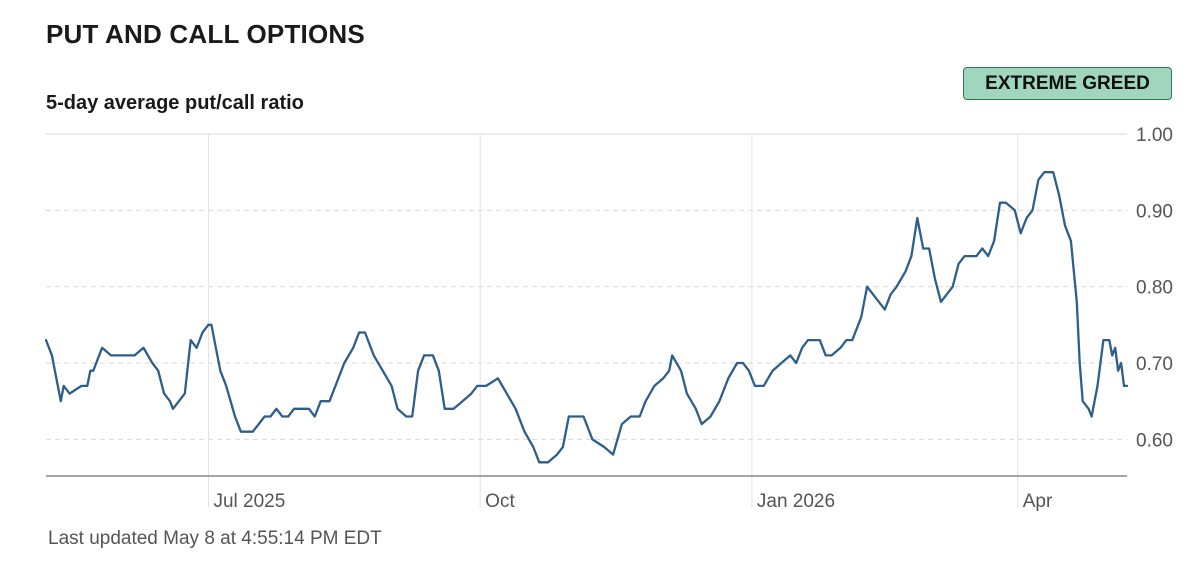 This screenshot has width=1199, height=581. Describe the element at coordinates (175, 103) in the screenshot. I see `chart-subtitle: 5-day average put/call ratio` at that location.